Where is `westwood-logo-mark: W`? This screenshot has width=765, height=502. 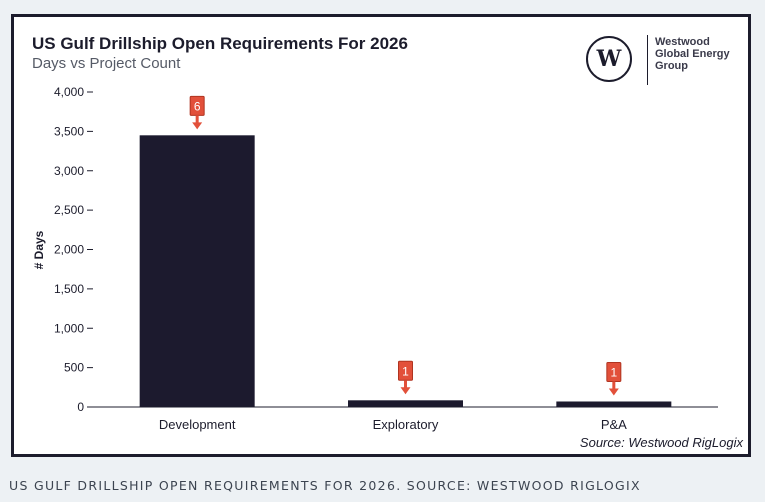
westwood-logo-mark: W is located at coordinates (609, 59).